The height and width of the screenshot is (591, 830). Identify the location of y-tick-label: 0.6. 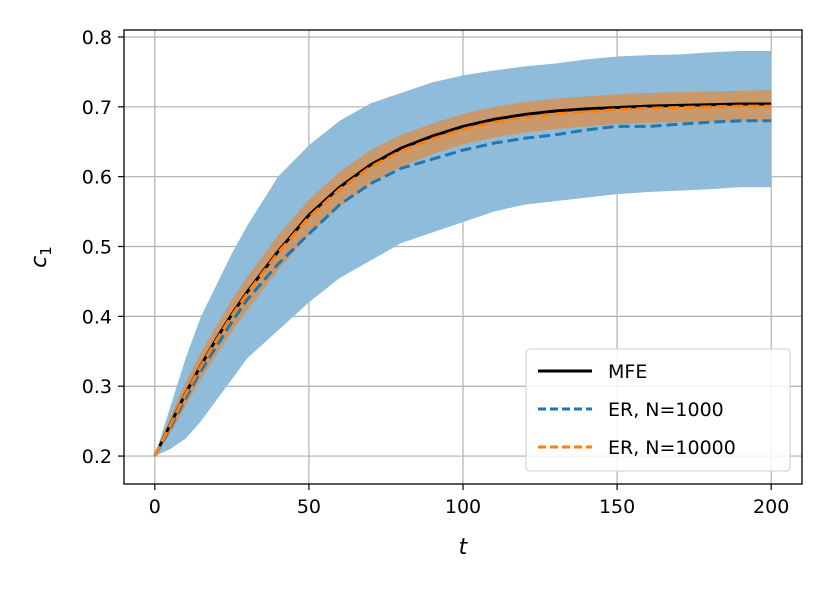
(97, 178).